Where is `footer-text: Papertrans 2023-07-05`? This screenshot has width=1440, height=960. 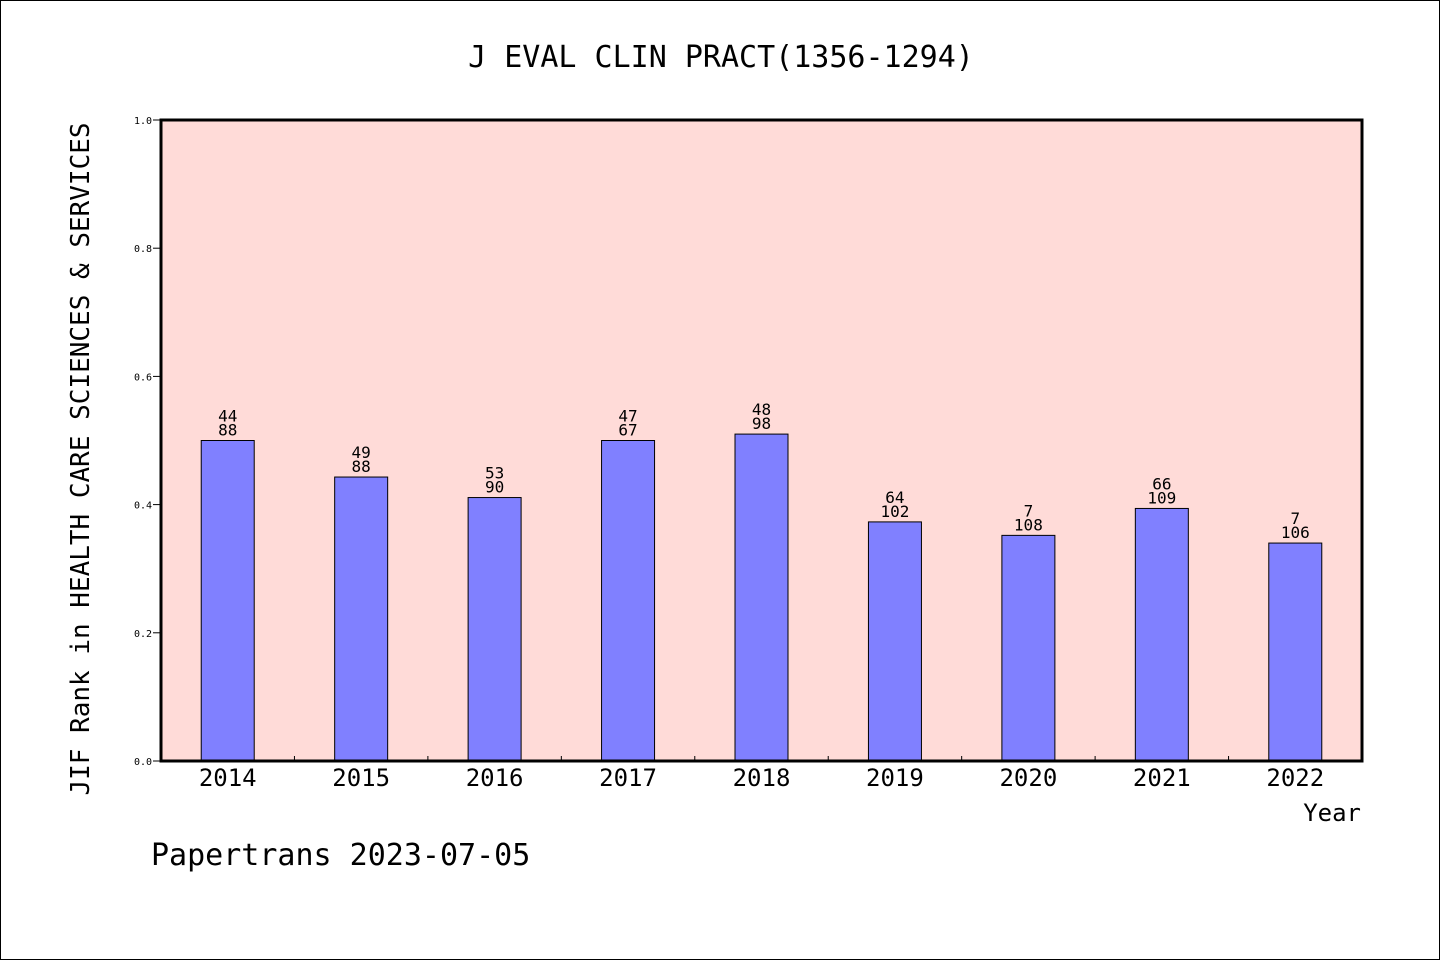 footer-text: Papertrans 2023-07-05 is located at coordinates (340, 855).